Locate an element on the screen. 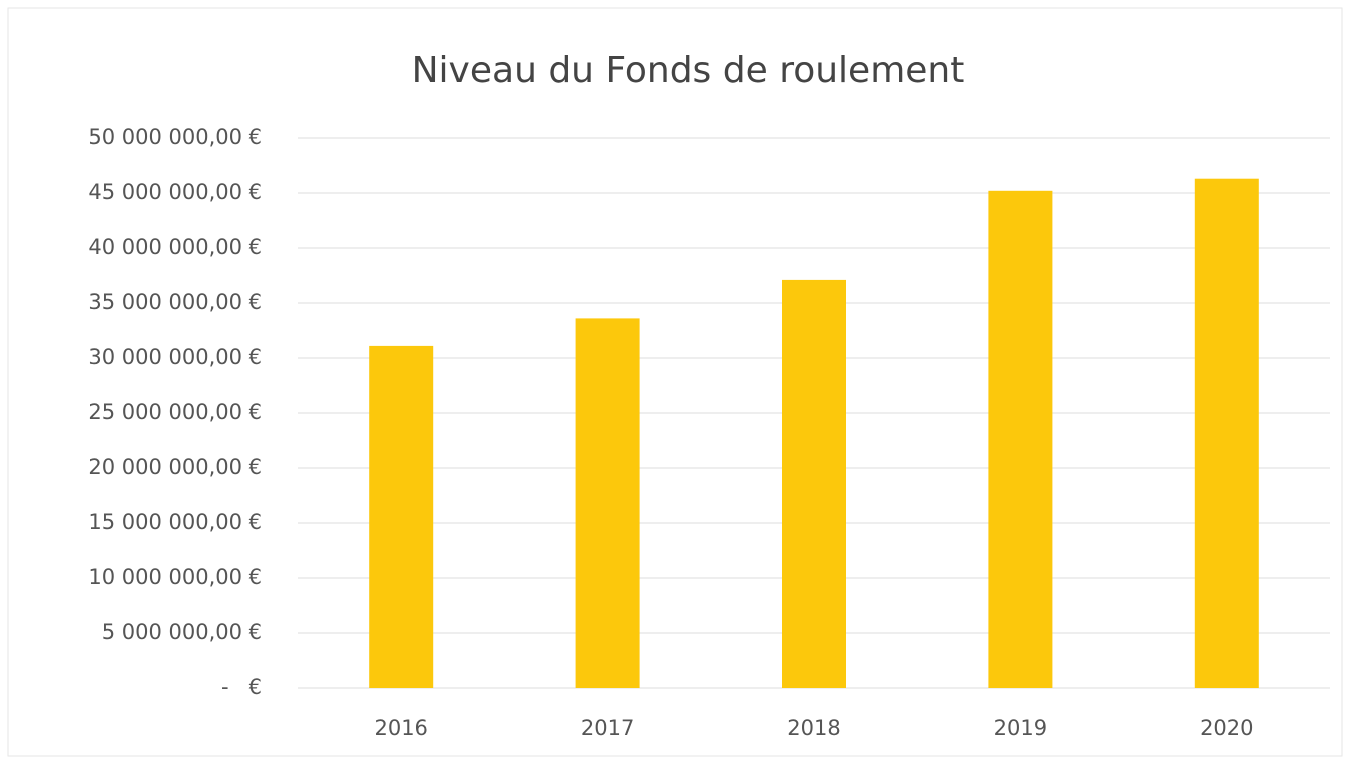 The width and height of the screenshot is (1350, 763). y-tick-label: 20 000 000,00 € is located at coordinates (175, 467).